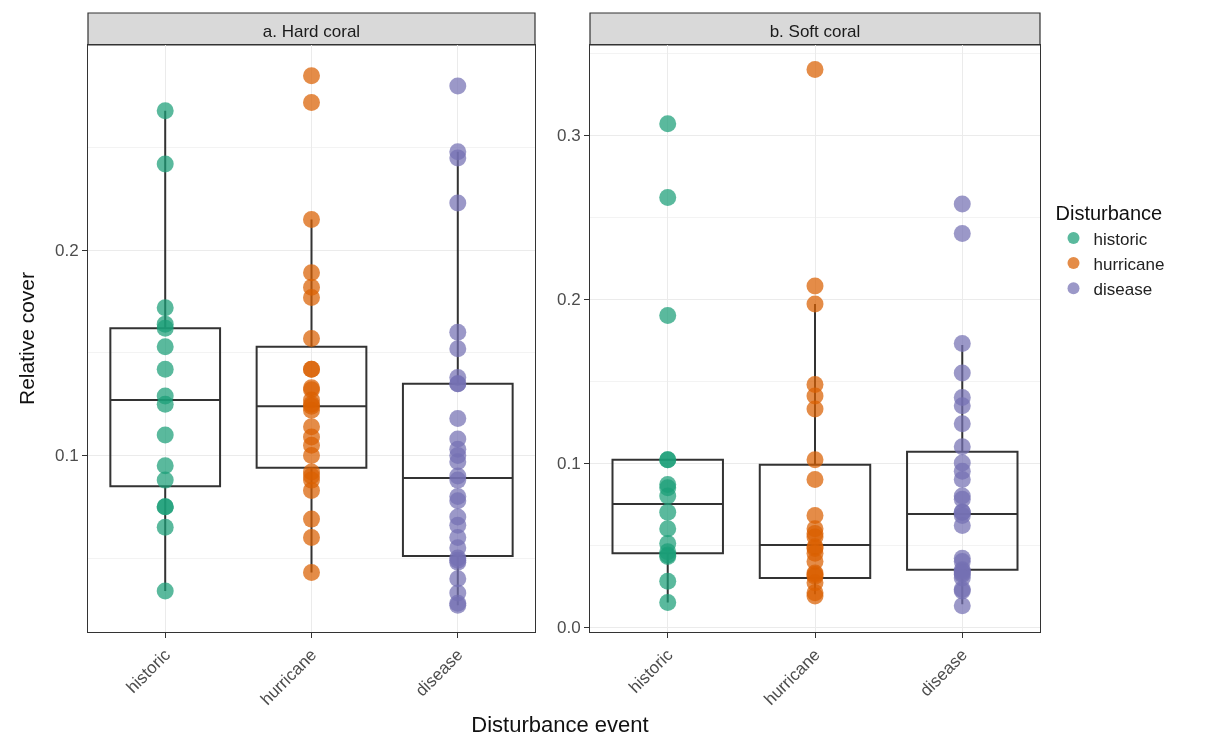 The image size is (1232, 754). What do you see at coordinates (1123, 289) in the screenshot?
I see `legend-label: disease` at bounding box center [1123, 289].